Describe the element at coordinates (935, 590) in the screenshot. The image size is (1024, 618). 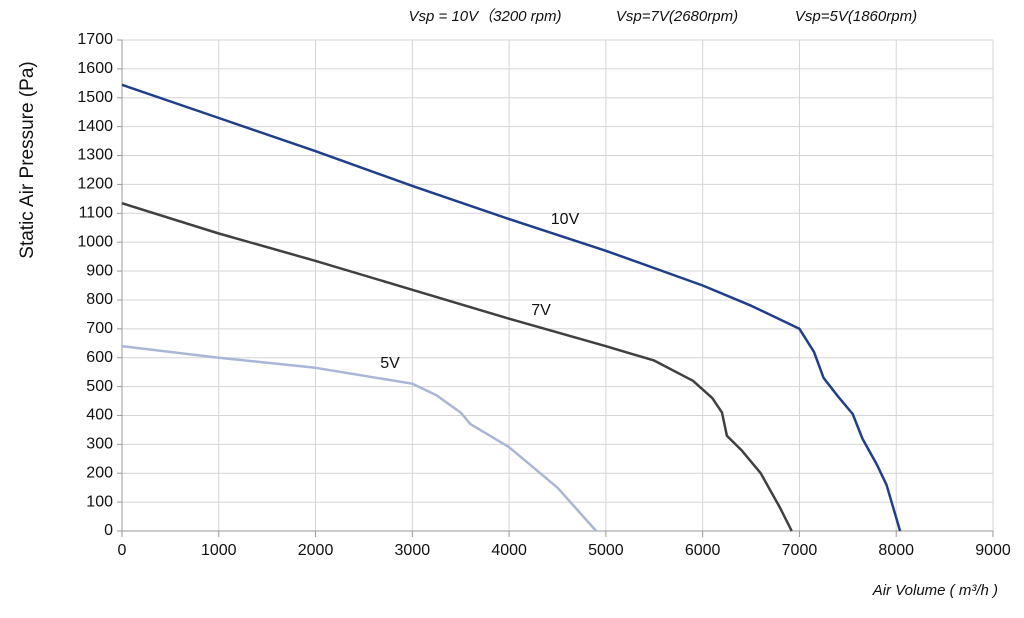
I see `x-axis-title: Air Volume ( m³/h )` at that location.